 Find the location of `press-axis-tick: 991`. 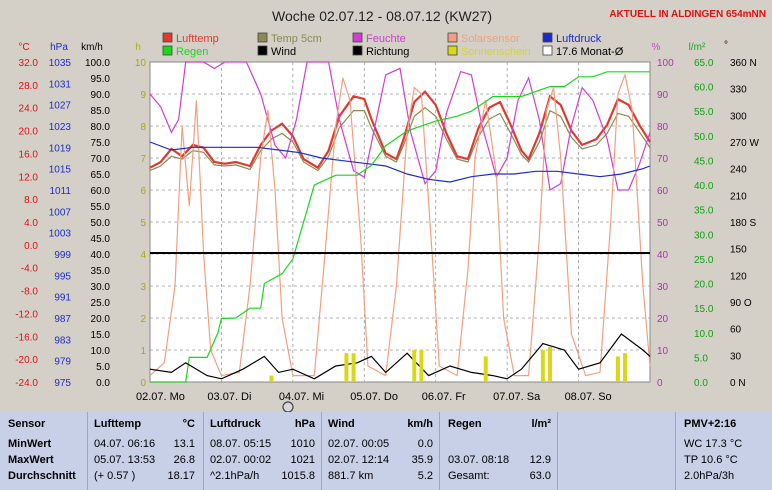

press-axis-tick: 991 is located at coordinates (62, 298).